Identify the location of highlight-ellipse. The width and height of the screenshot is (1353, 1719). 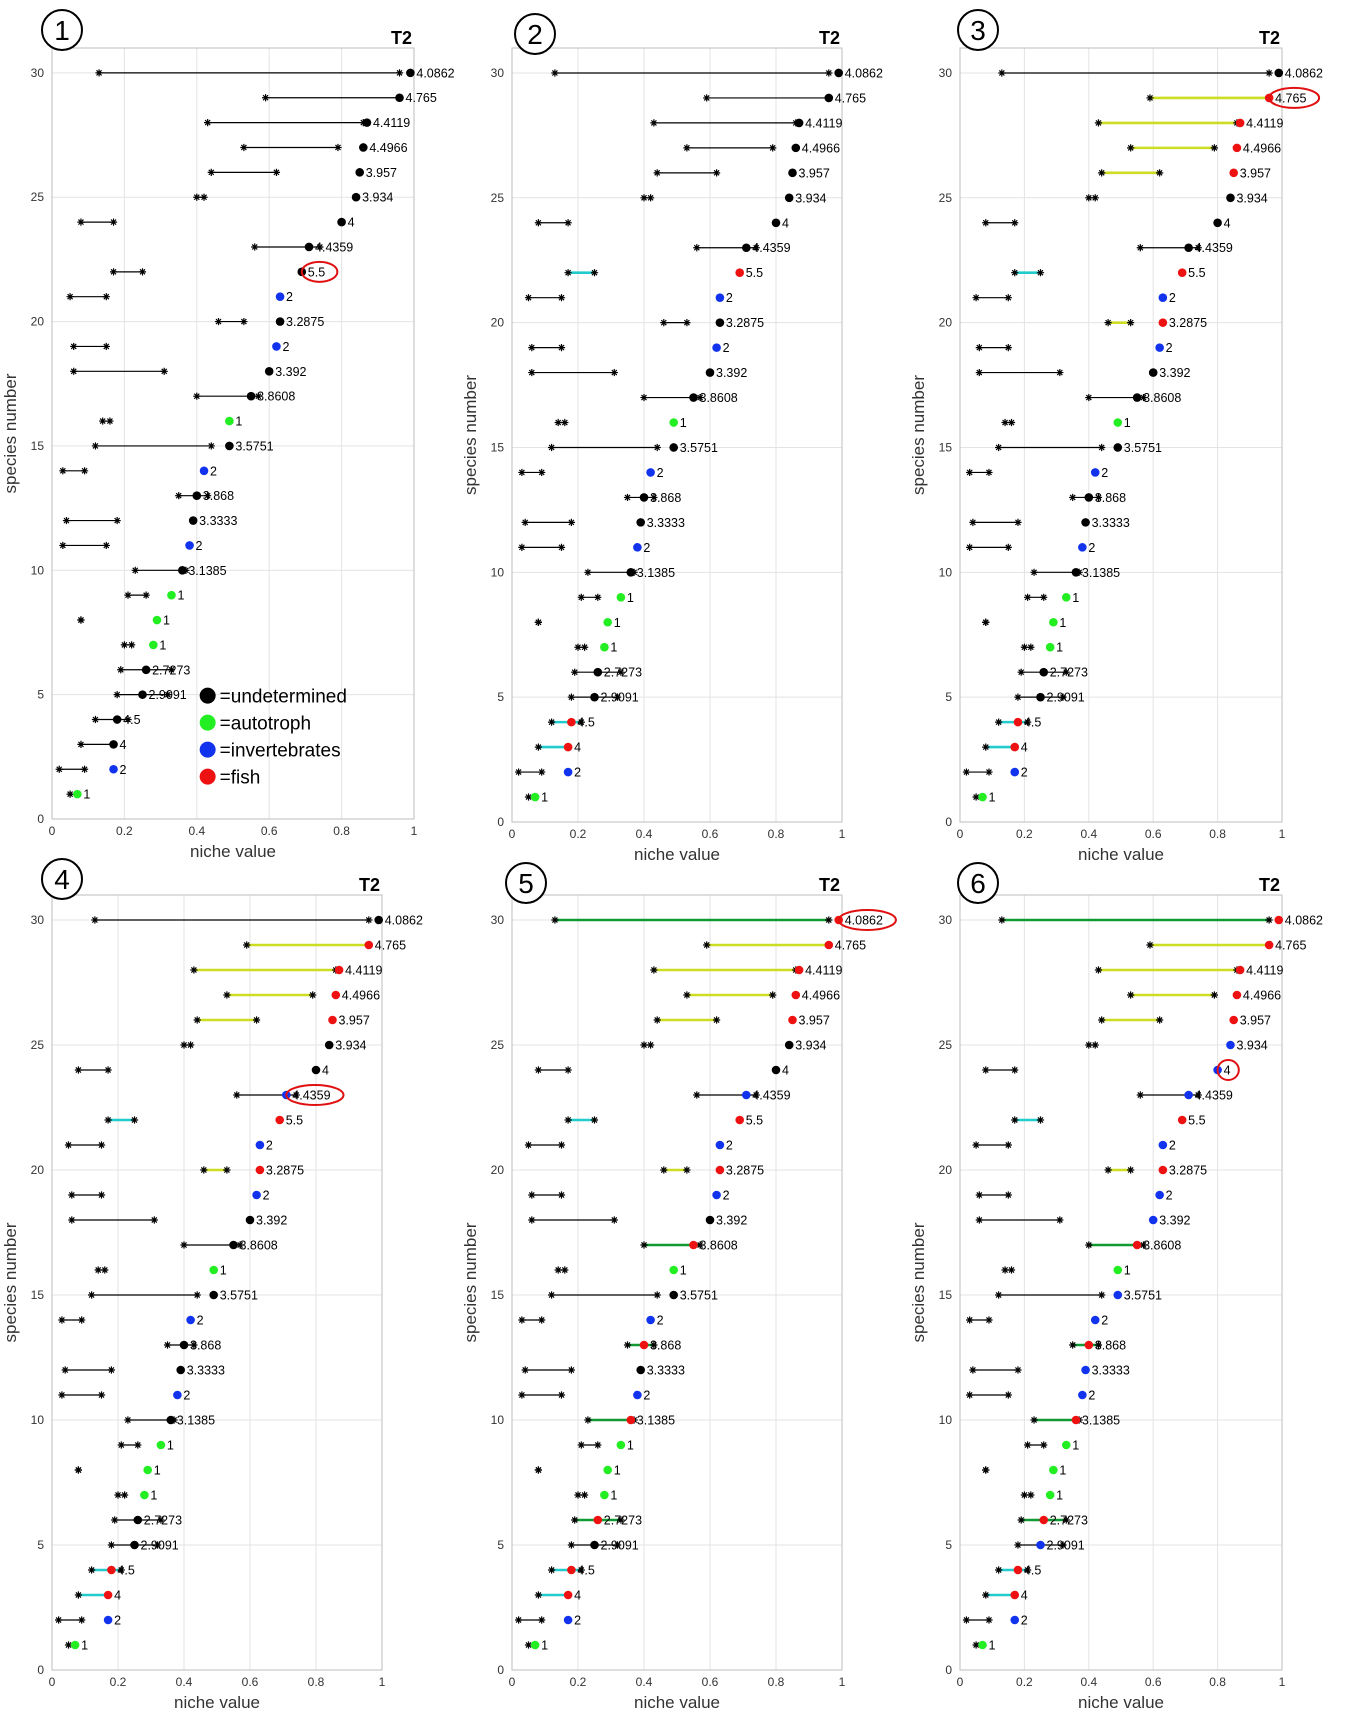
(1228, 1070).